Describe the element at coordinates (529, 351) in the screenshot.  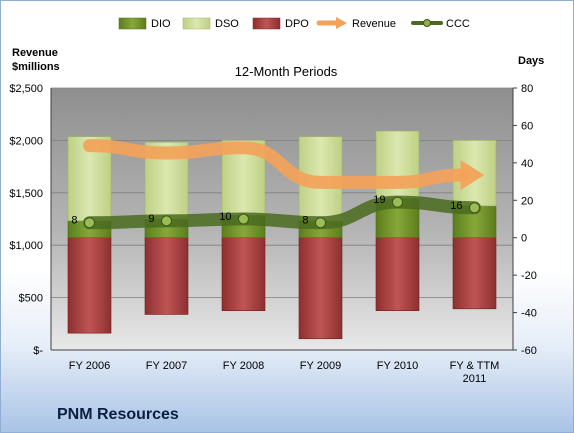
I see `right-tick-label: -60` at that location.